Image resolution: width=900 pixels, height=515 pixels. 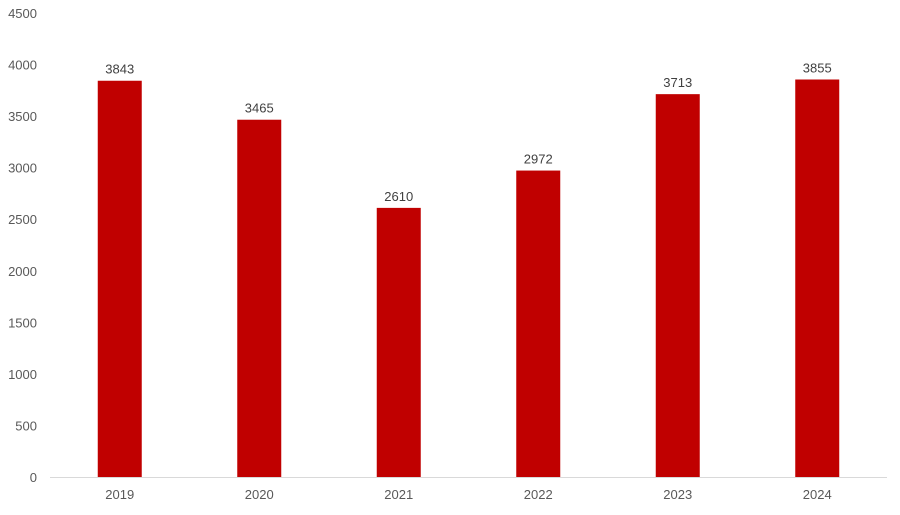 I want to click on x-tick-label-2020: 2020, so click(x=259, y=494).